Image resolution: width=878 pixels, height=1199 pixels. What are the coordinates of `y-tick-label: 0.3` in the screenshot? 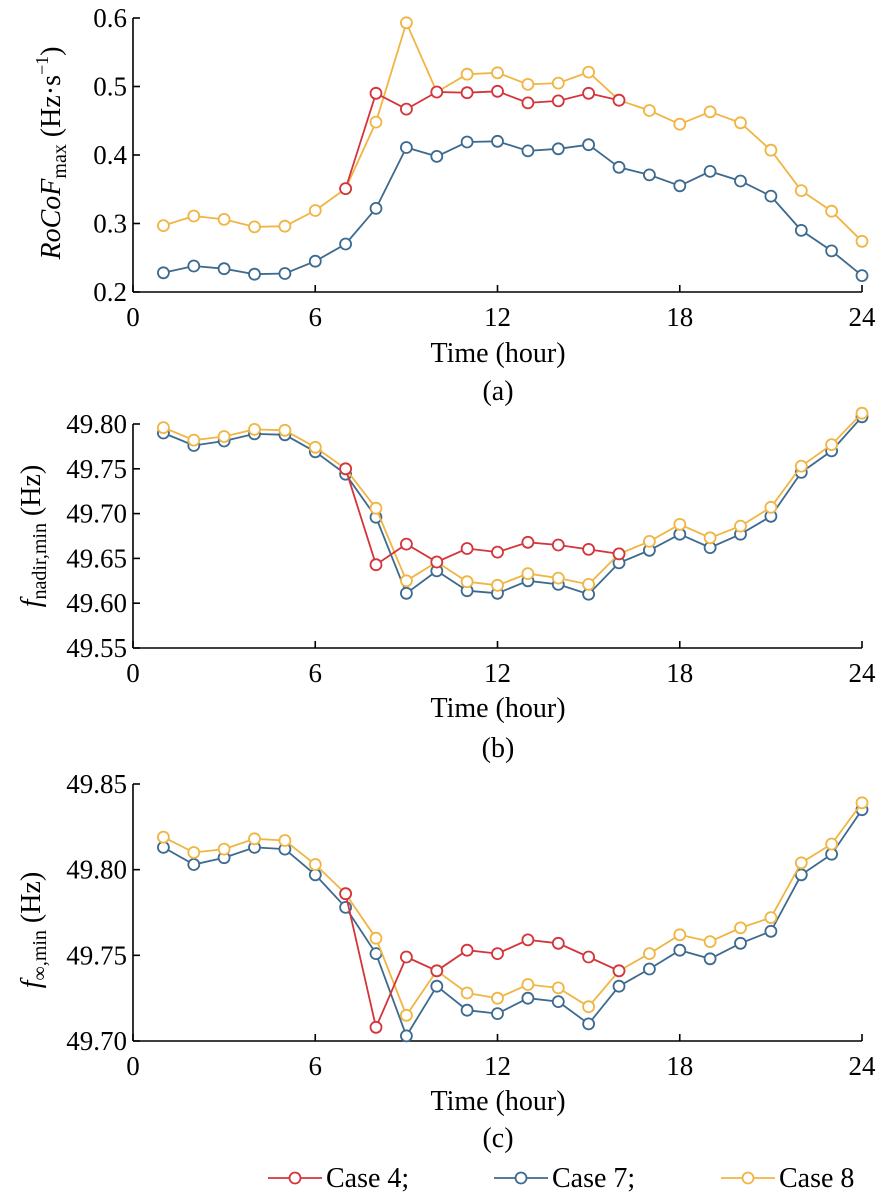 It's located at (110, 224).